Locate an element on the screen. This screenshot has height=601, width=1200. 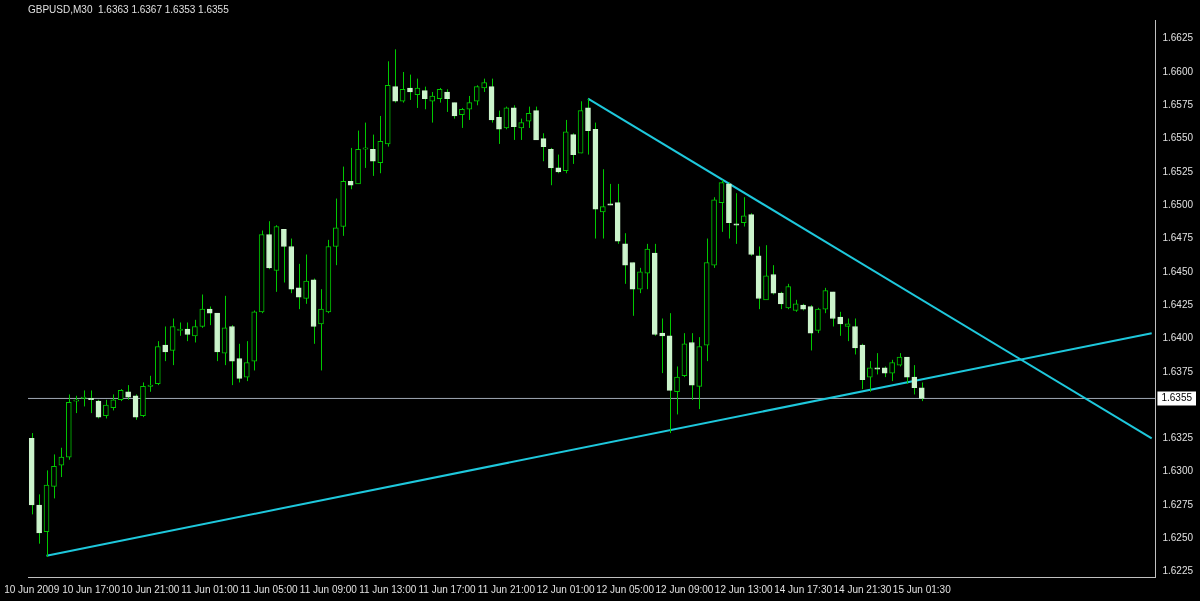
y-tick-label: 1.6275 is located at coordinates (1178, 504).